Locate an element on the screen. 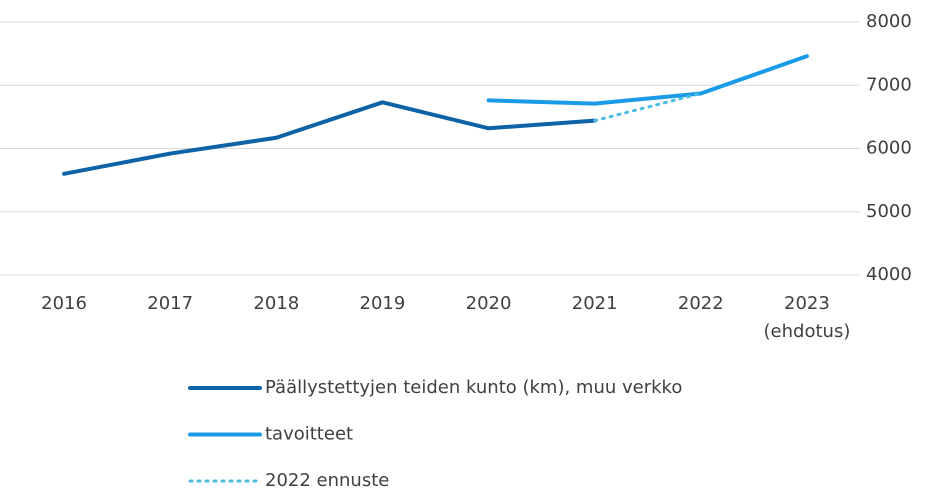 The height and width of the screenshot is (490, 938). x-tick-label: 2019 is located at coordinates (382, 303).